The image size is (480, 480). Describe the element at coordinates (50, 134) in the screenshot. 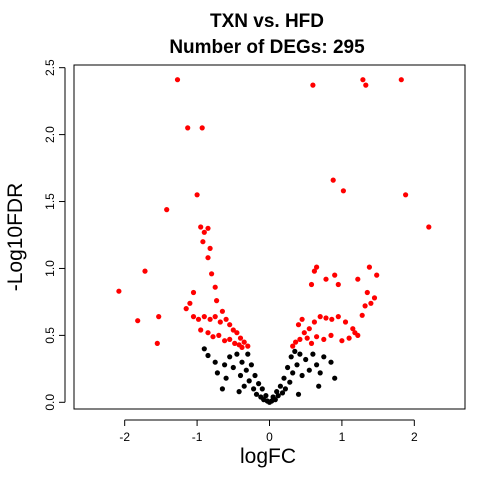

I see `y-tick-label: 2.0` at that location.